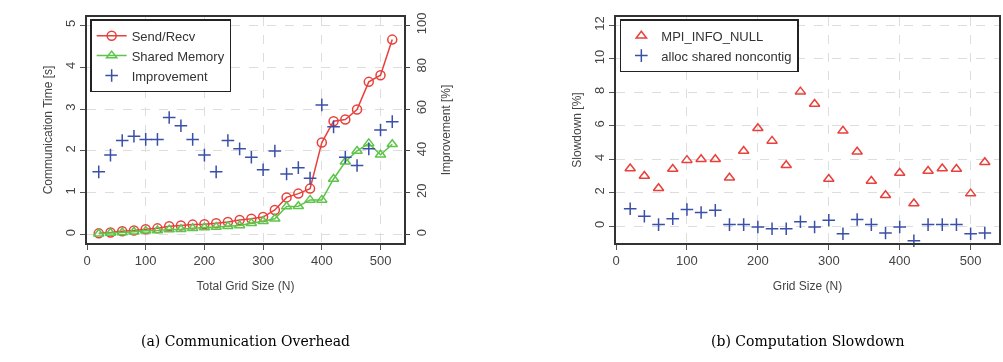  What do you see at coordinates (421, 233) in the screenshot?
I see `y2-tick-label: 0` at bounding box center [421, 233].